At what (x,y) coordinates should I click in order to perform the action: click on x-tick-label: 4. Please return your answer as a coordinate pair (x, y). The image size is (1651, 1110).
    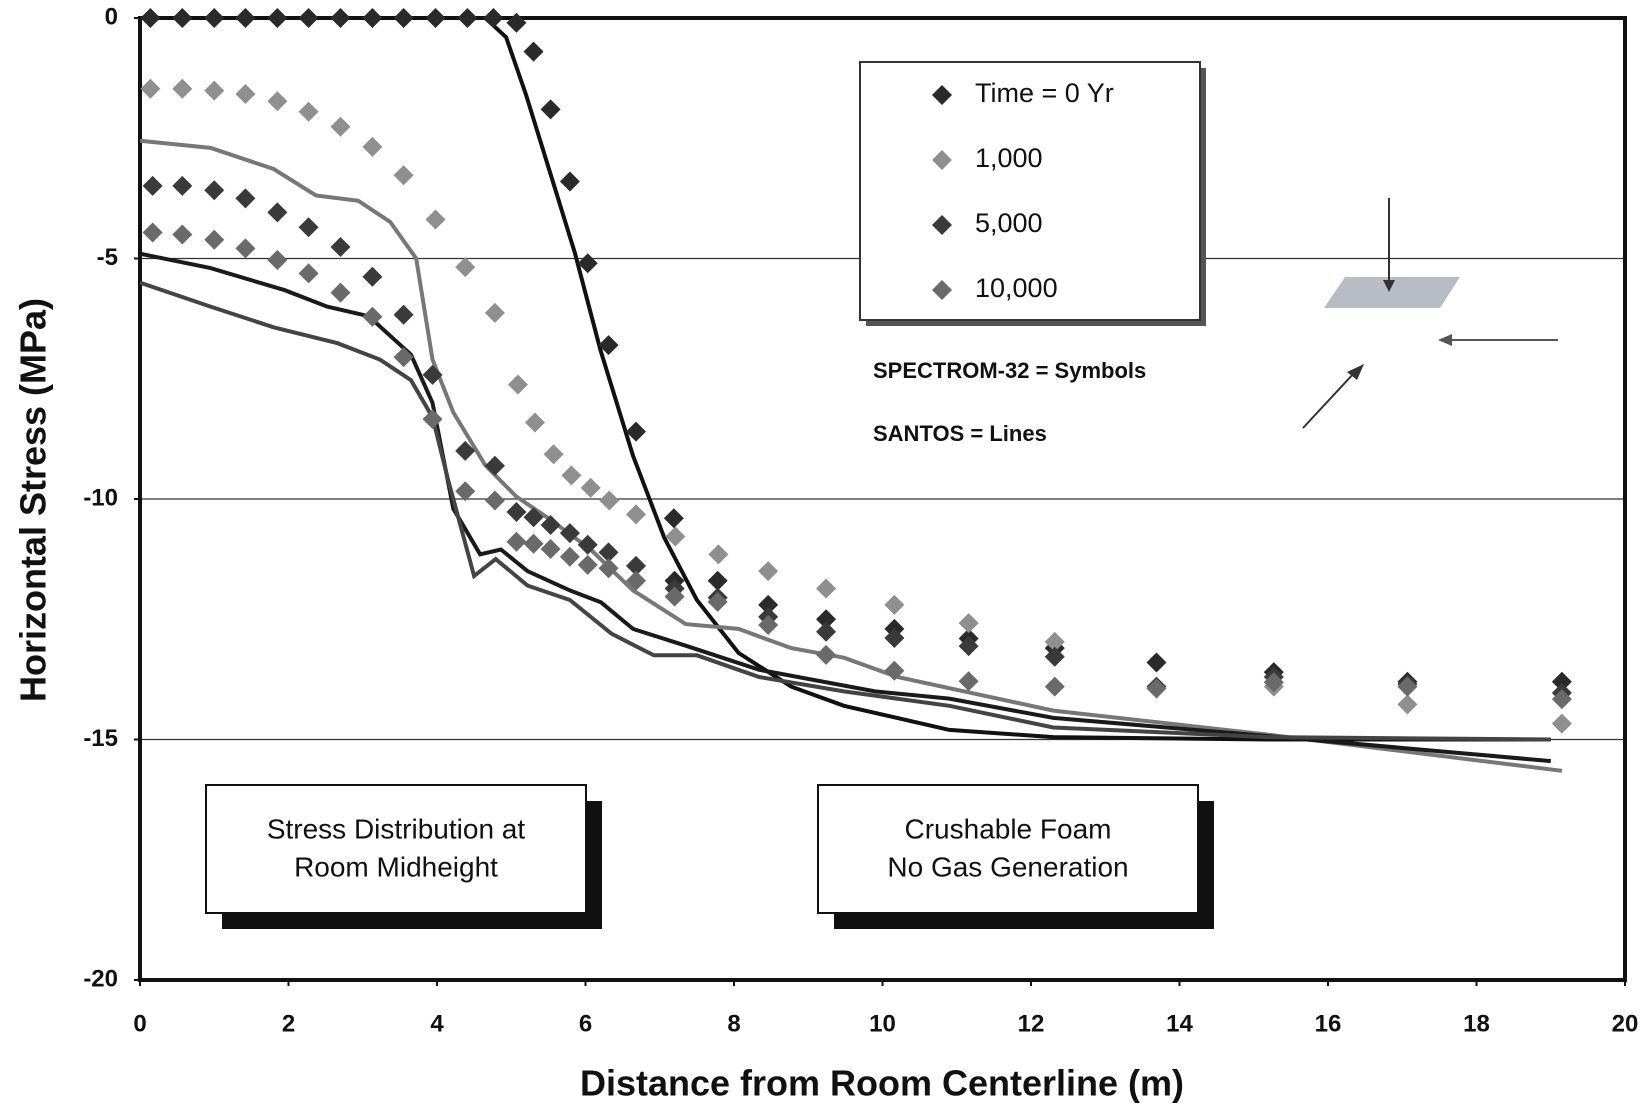
    Looking at the image, I should click on (437, 1023).